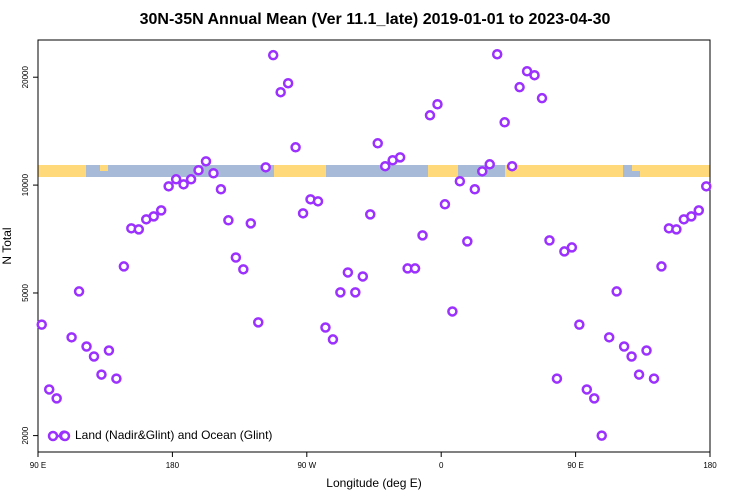  What do you see at coordinates (441, 465) in the screenshot?
I see `x-tick-label: 0` at bounding box center [441, 465].